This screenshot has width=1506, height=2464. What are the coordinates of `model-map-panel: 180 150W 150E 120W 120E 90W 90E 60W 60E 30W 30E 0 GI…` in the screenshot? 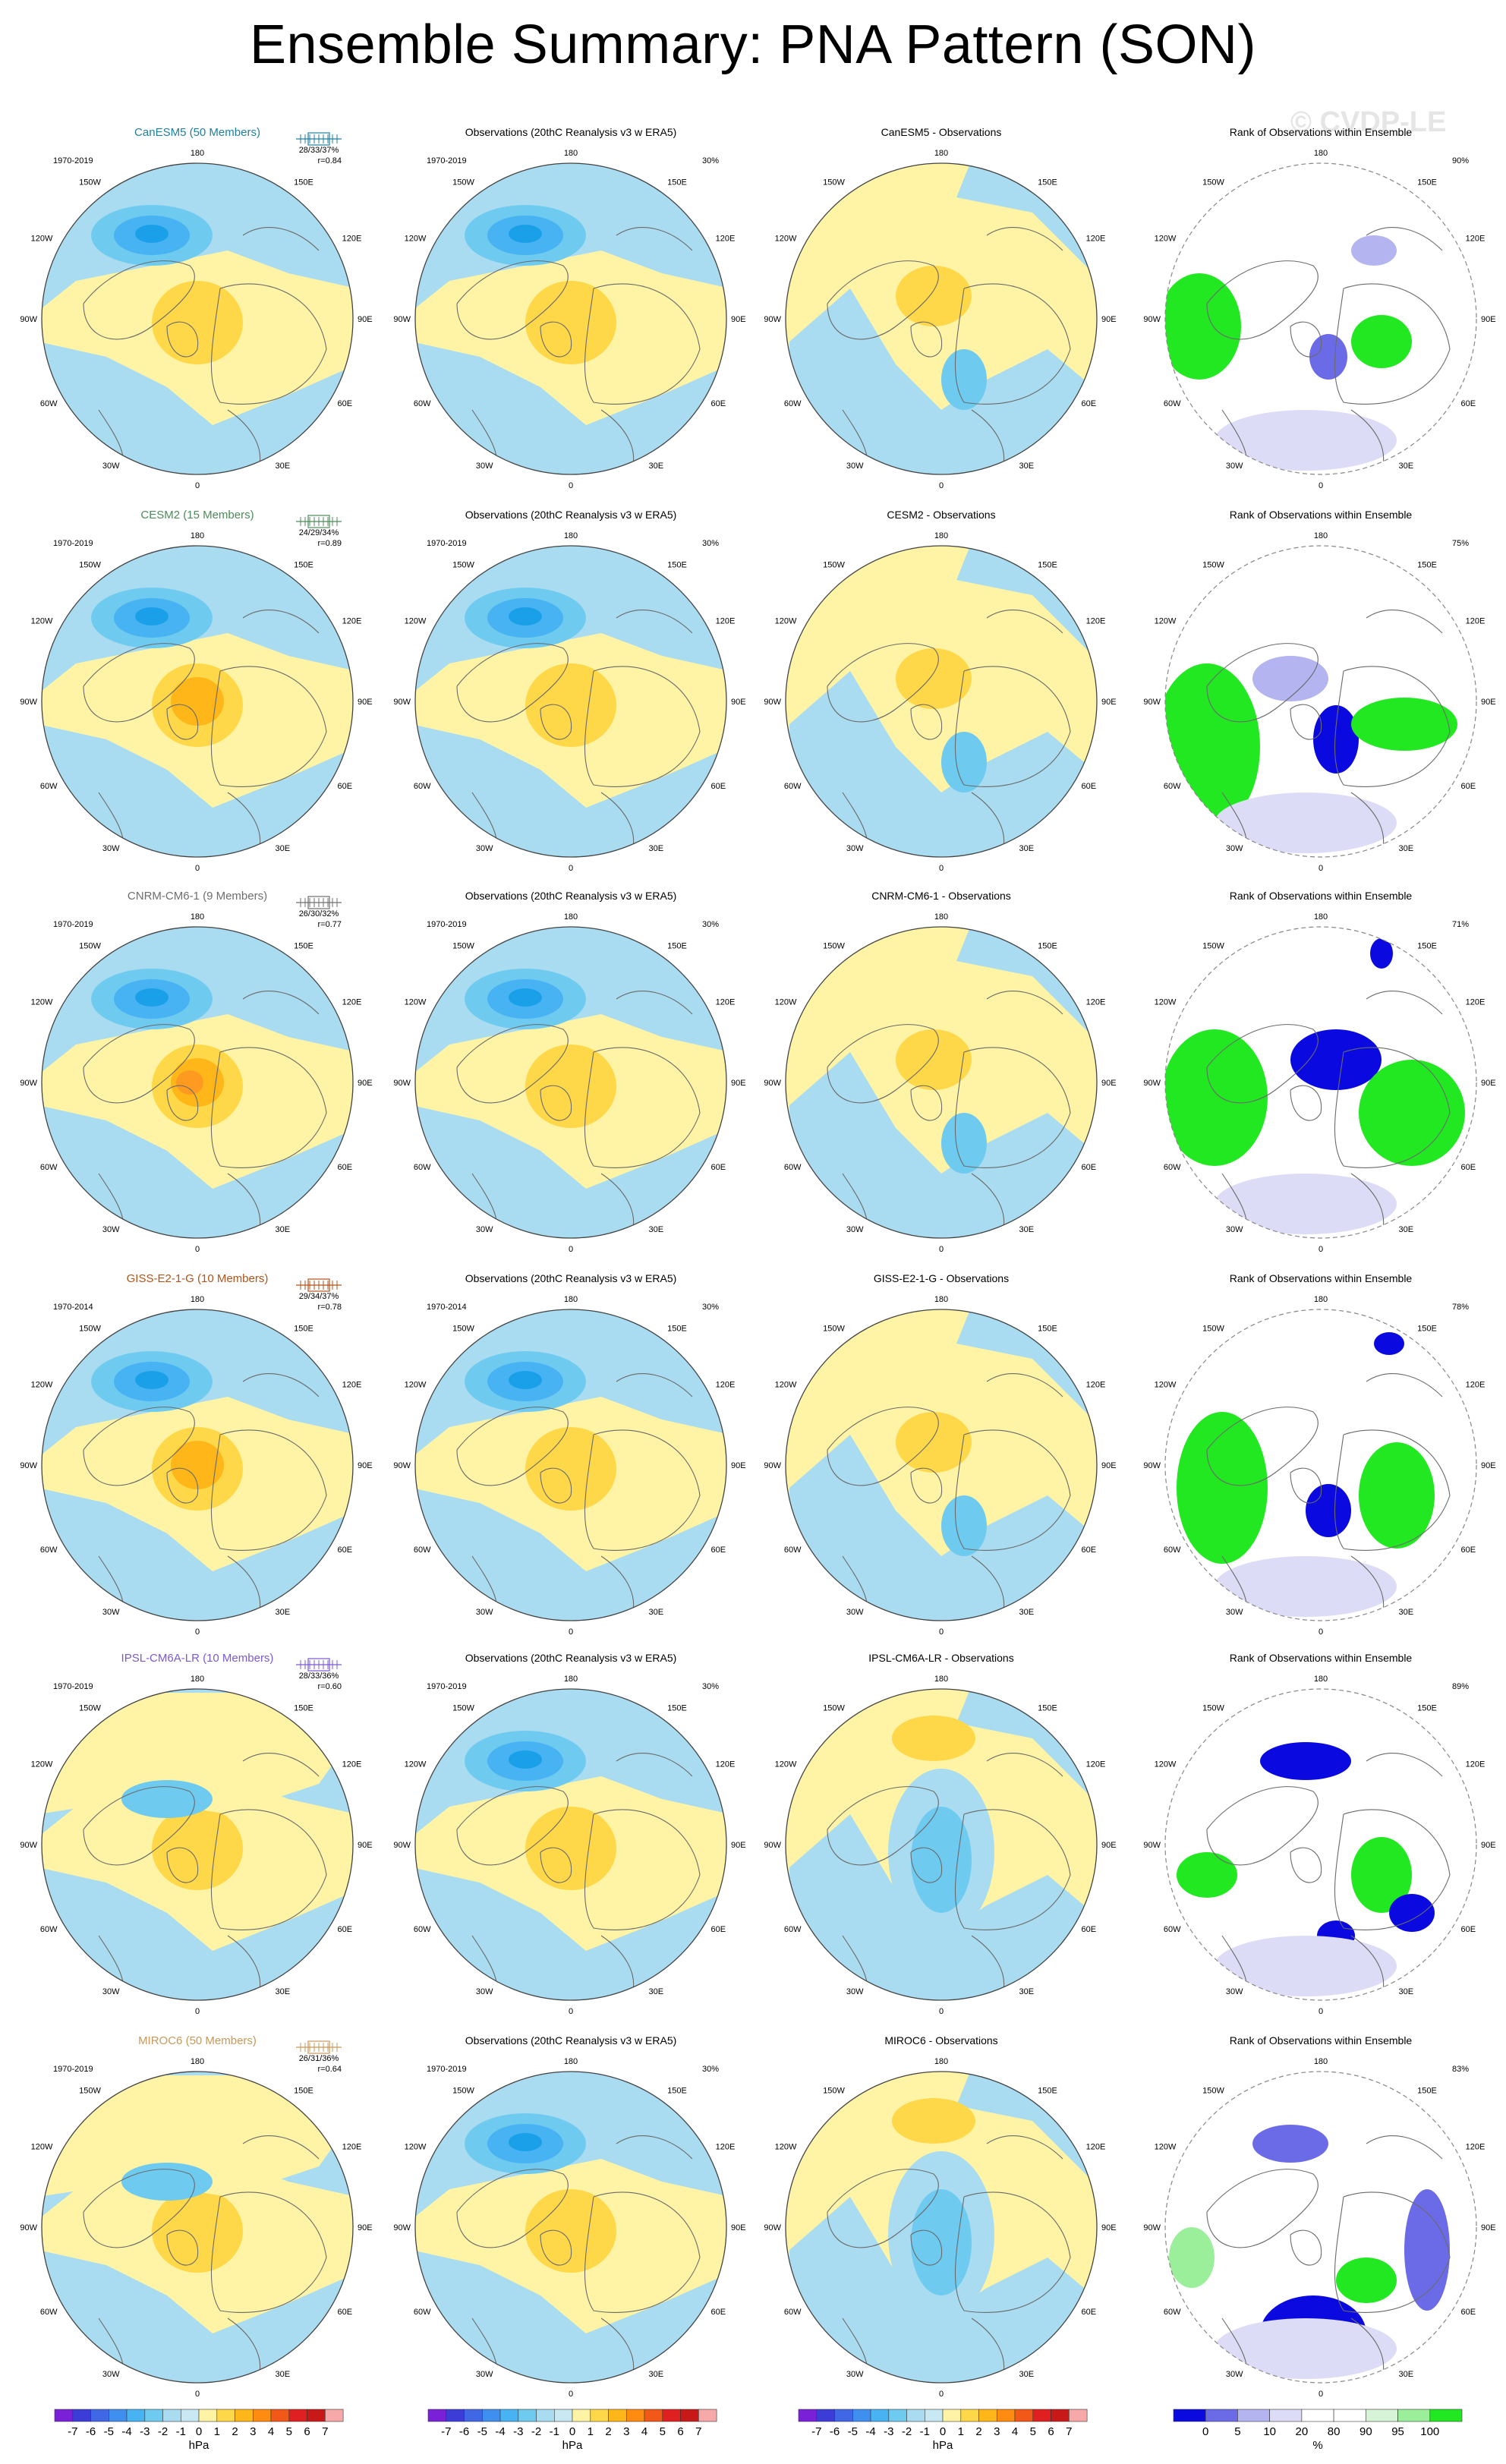 It's located at (196, 1455).